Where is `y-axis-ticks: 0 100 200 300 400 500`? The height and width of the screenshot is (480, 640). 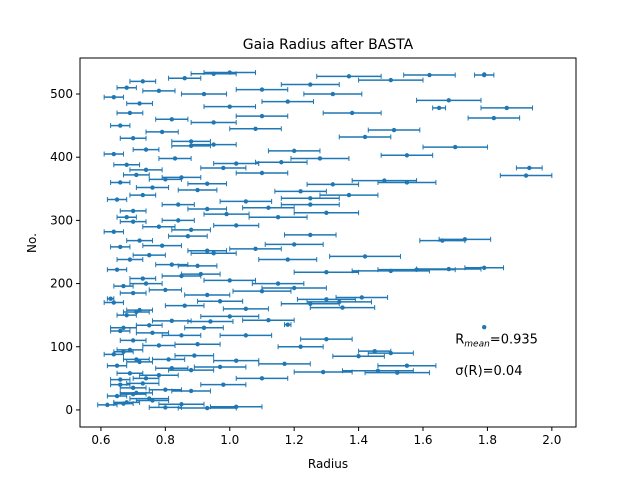 y-axis-ticks: 0 100 200 300 400 500 is located at coordinates (65, 252).